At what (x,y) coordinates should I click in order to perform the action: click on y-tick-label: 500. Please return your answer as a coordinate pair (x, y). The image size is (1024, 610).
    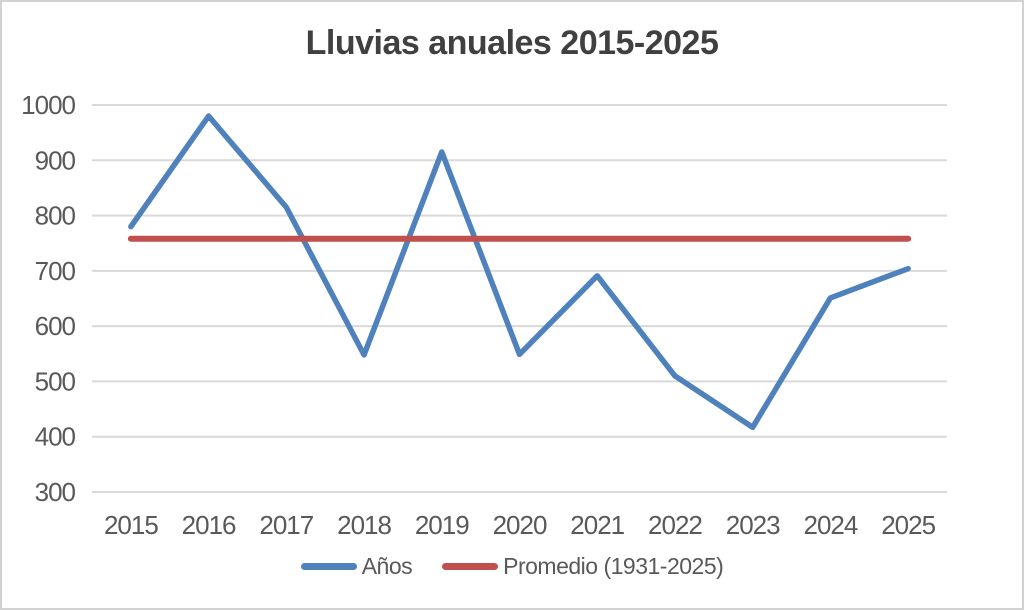
    Looking at the image, I should click on (55, 381).